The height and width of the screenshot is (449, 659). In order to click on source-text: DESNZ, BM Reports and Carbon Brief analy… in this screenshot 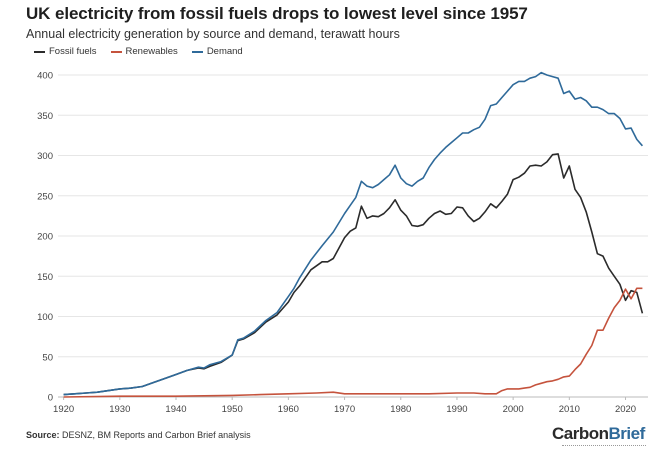, I will do `click(155, 435)`.